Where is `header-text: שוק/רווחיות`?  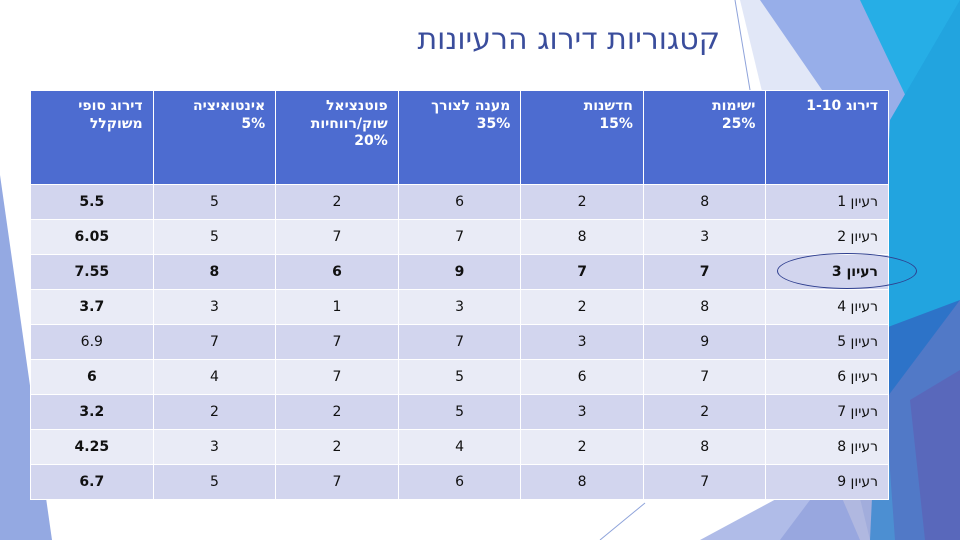
header-text: שוק/רווחיות is located at coordinates (349, 123).